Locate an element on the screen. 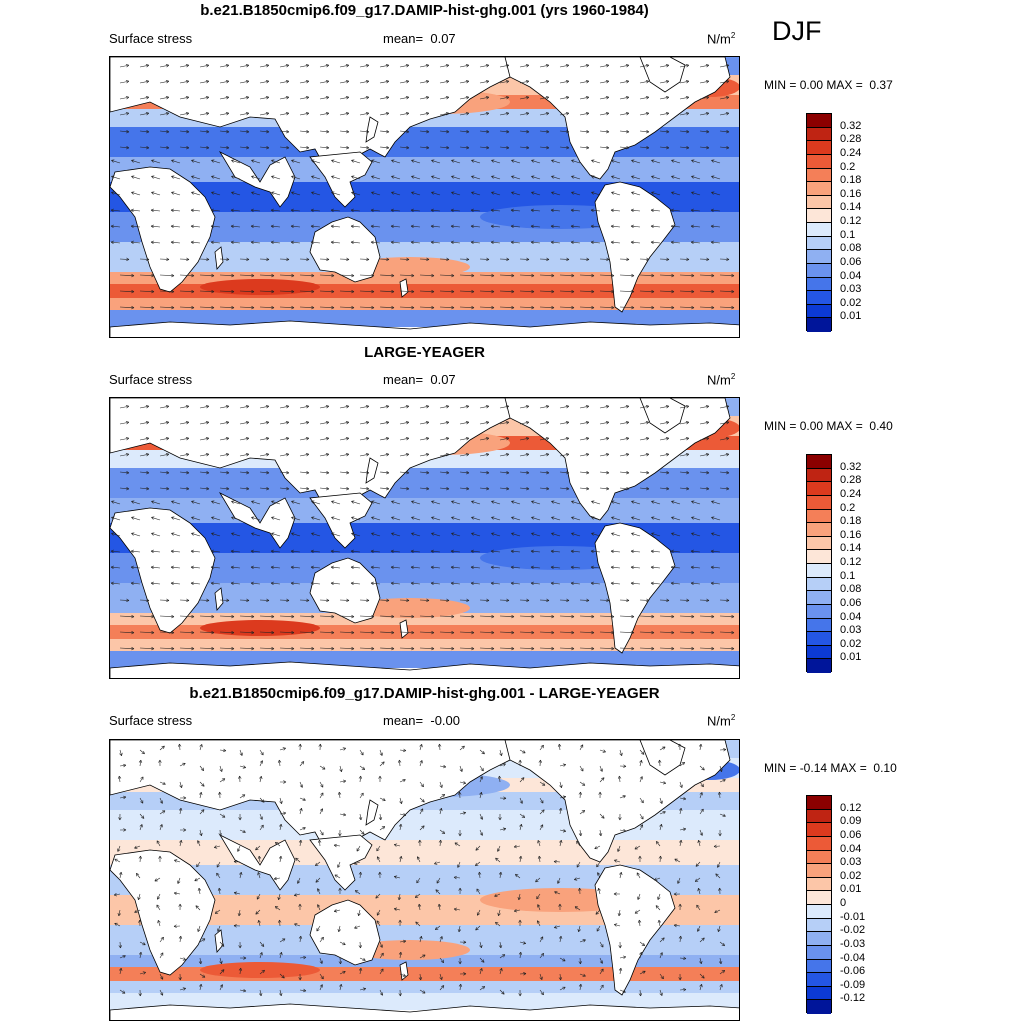 The height and width of the screenshot is (1024, 1024). mean-readout: mean= -0.00 is located at coordinates (421, 720).